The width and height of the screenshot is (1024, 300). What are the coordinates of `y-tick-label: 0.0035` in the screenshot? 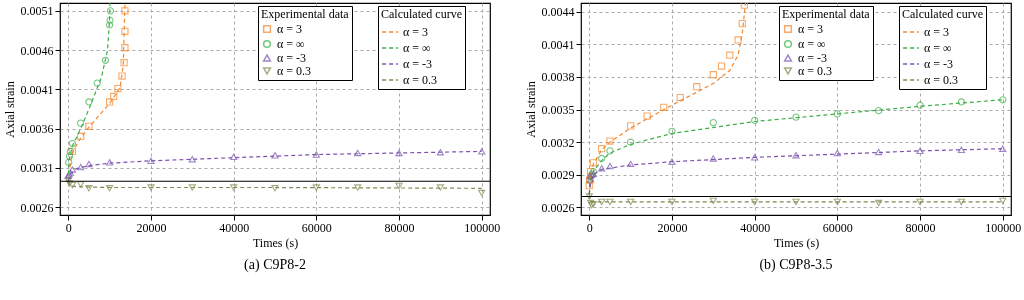 It's located at (558, 110).